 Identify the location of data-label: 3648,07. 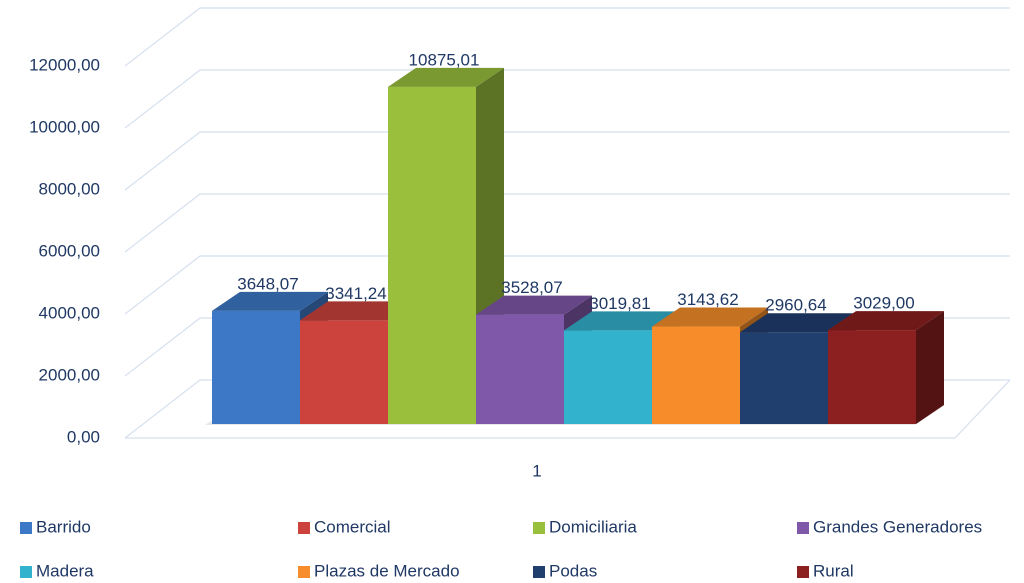
(267, 283).